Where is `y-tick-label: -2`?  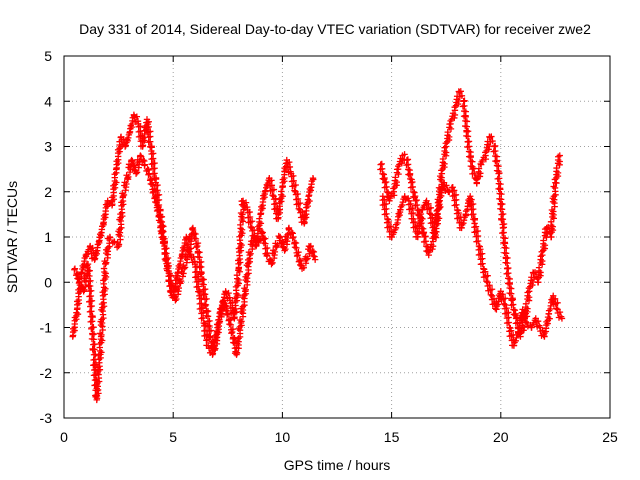 y-tick-label: -2 is located at coordinates (46, 373).